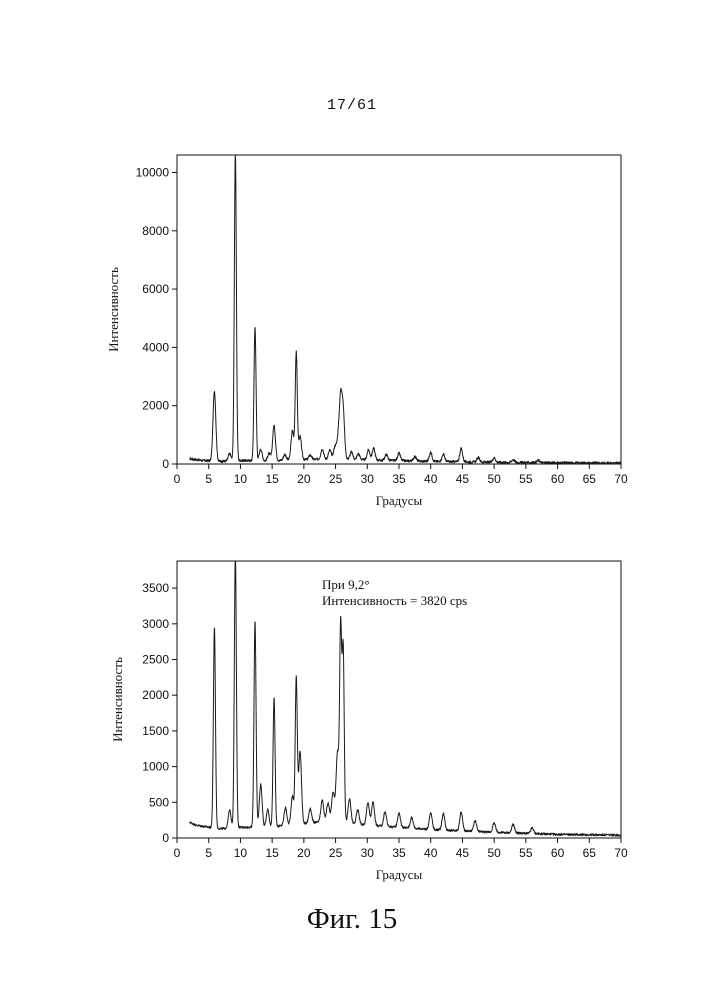  I want to click on y-tick-label: 6000, so click(155, 289).